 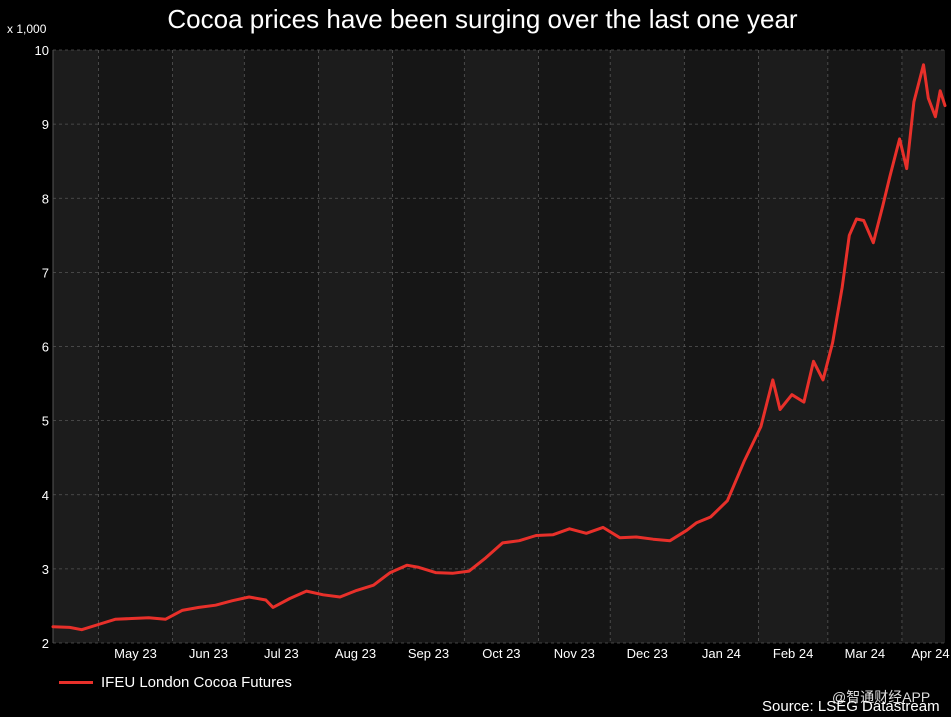 What do you see at coordinates (45, 198) in the screenshot?
I see `y-tick-label: 8` at bounding box center [45, 198].